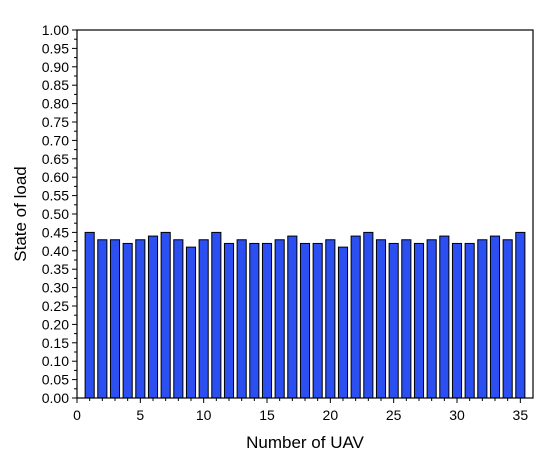 The image size is (550, 466). I want to click on x-tick-label: 25, so click(394, 415).